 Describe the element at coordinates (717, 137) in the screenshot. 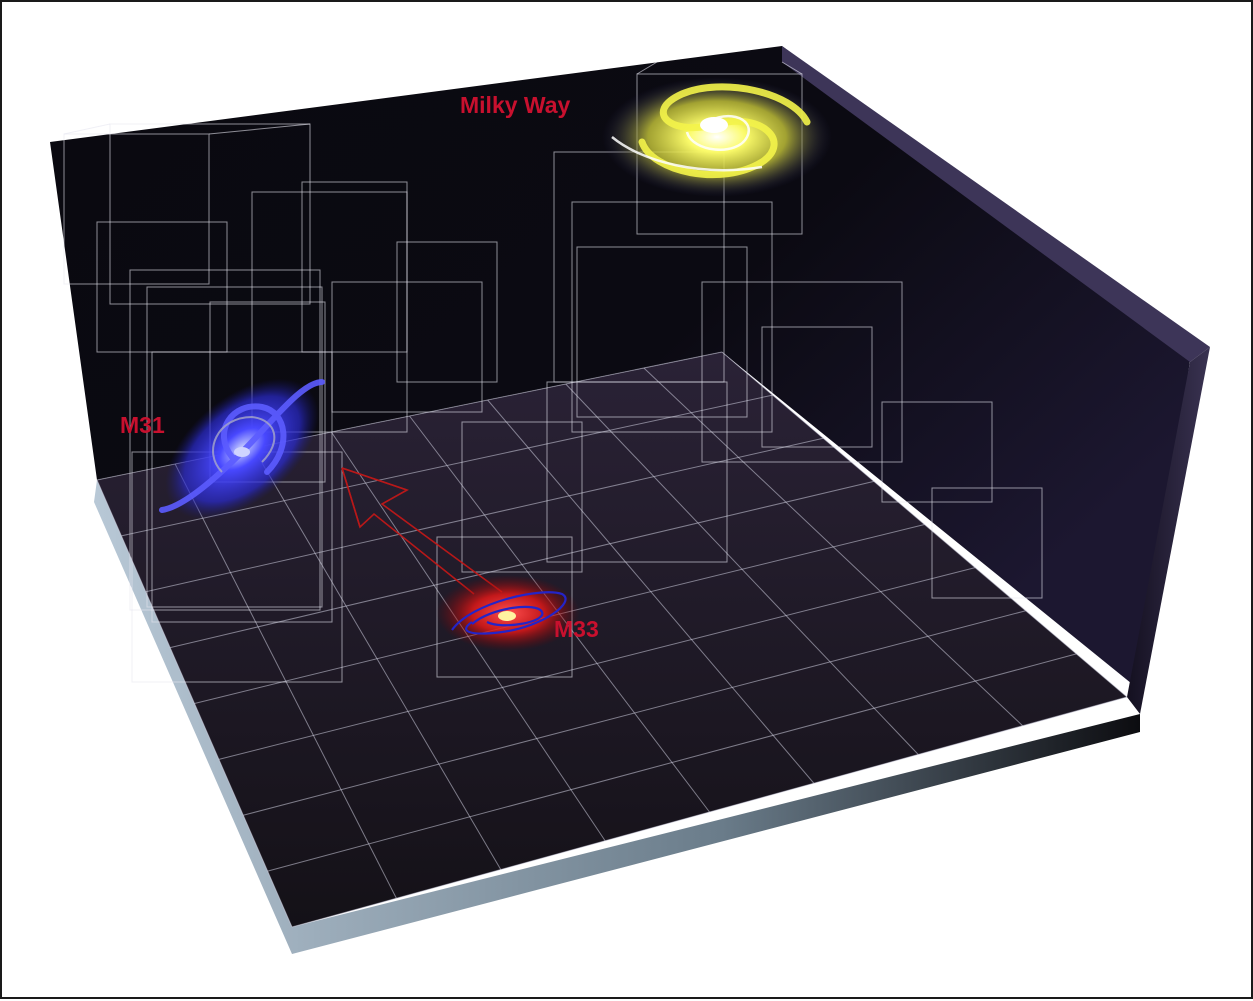

I see `milky-way-galaxy` at that location.